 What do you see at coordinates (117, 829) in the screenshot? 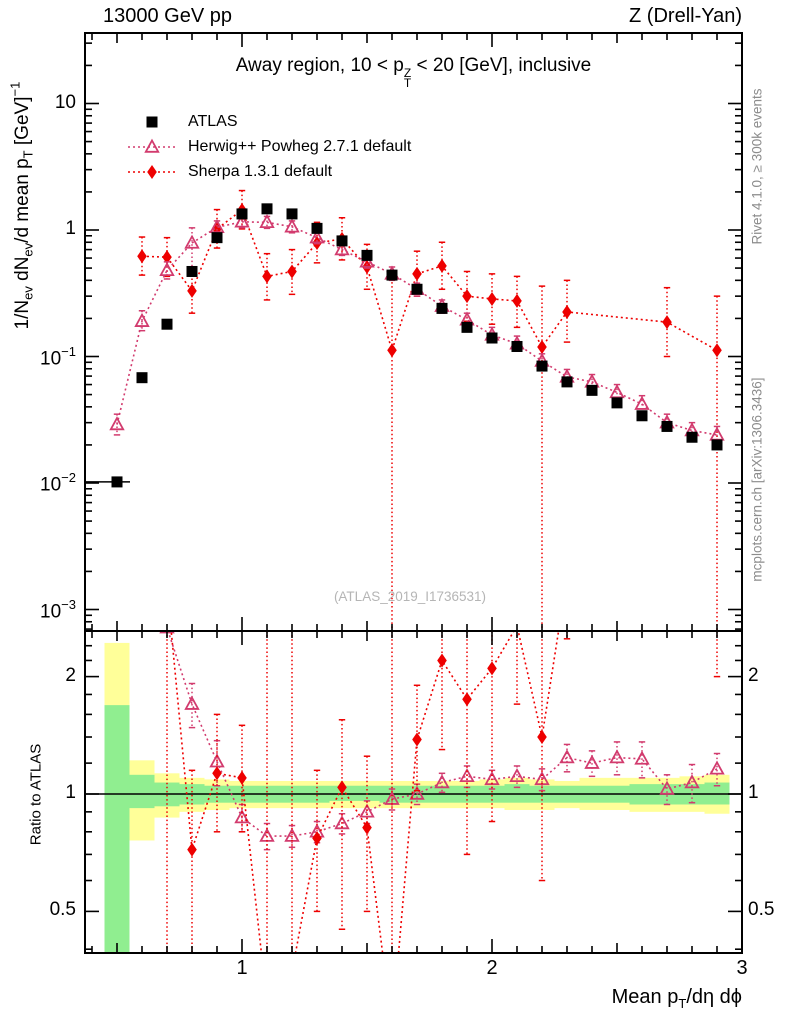
I see `atlas-uncertainty-band-green` at bounding box center [117, 829].